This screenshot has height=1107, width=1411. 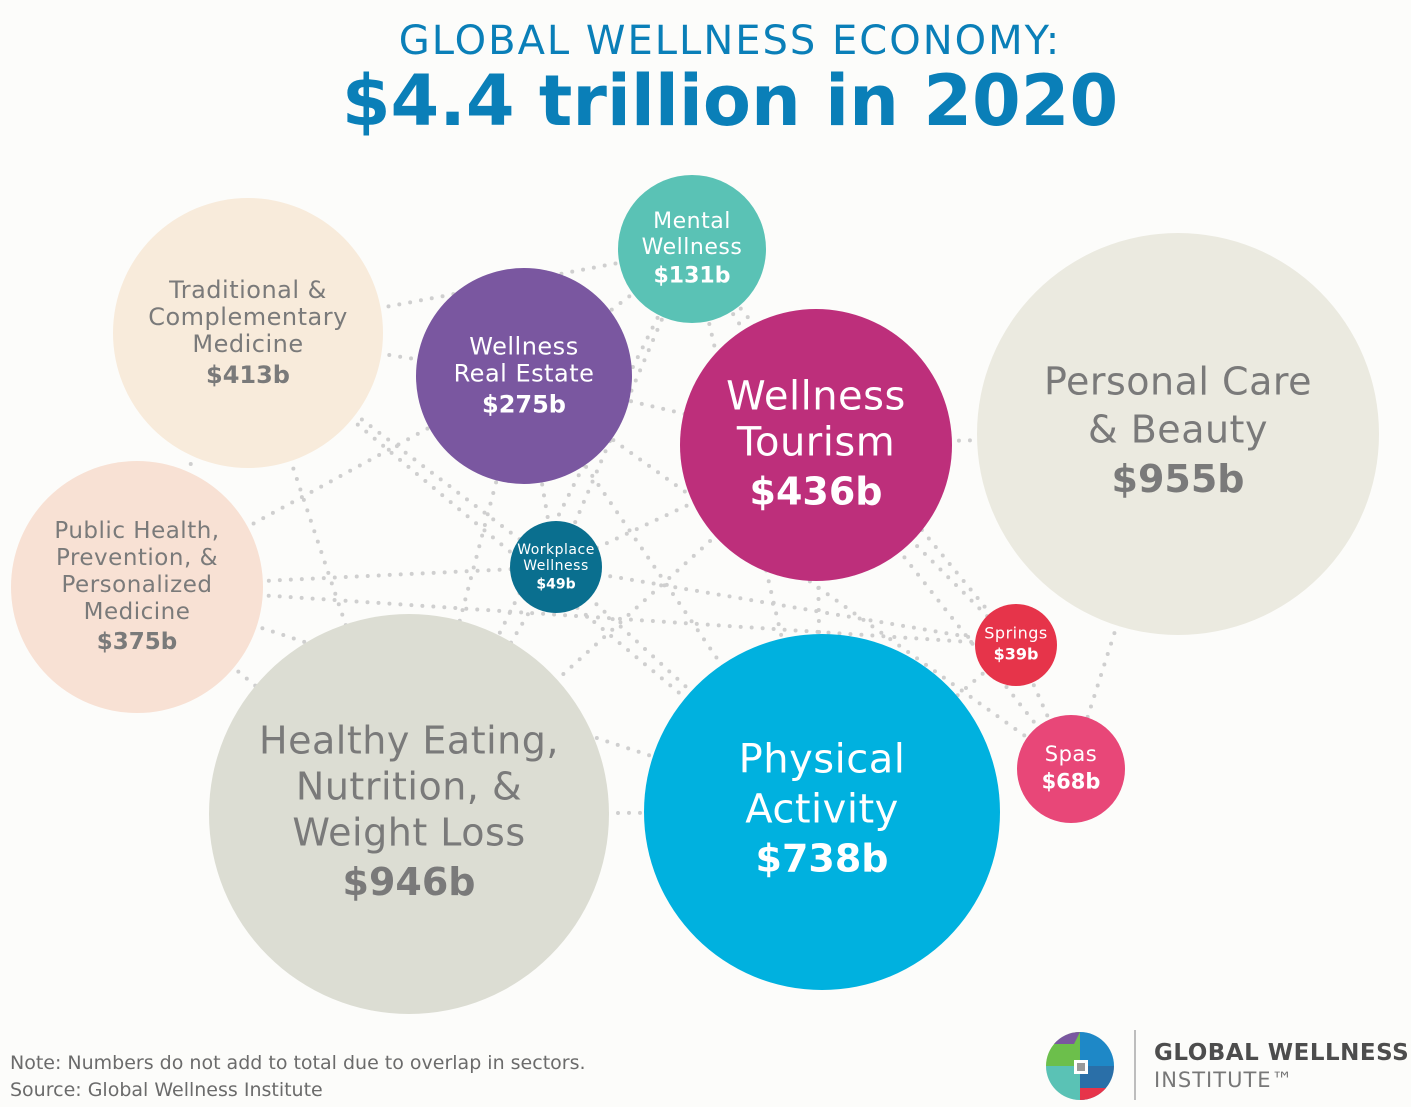 I want to click on bubble-value-label: $436b, so click(x=816, y=492).